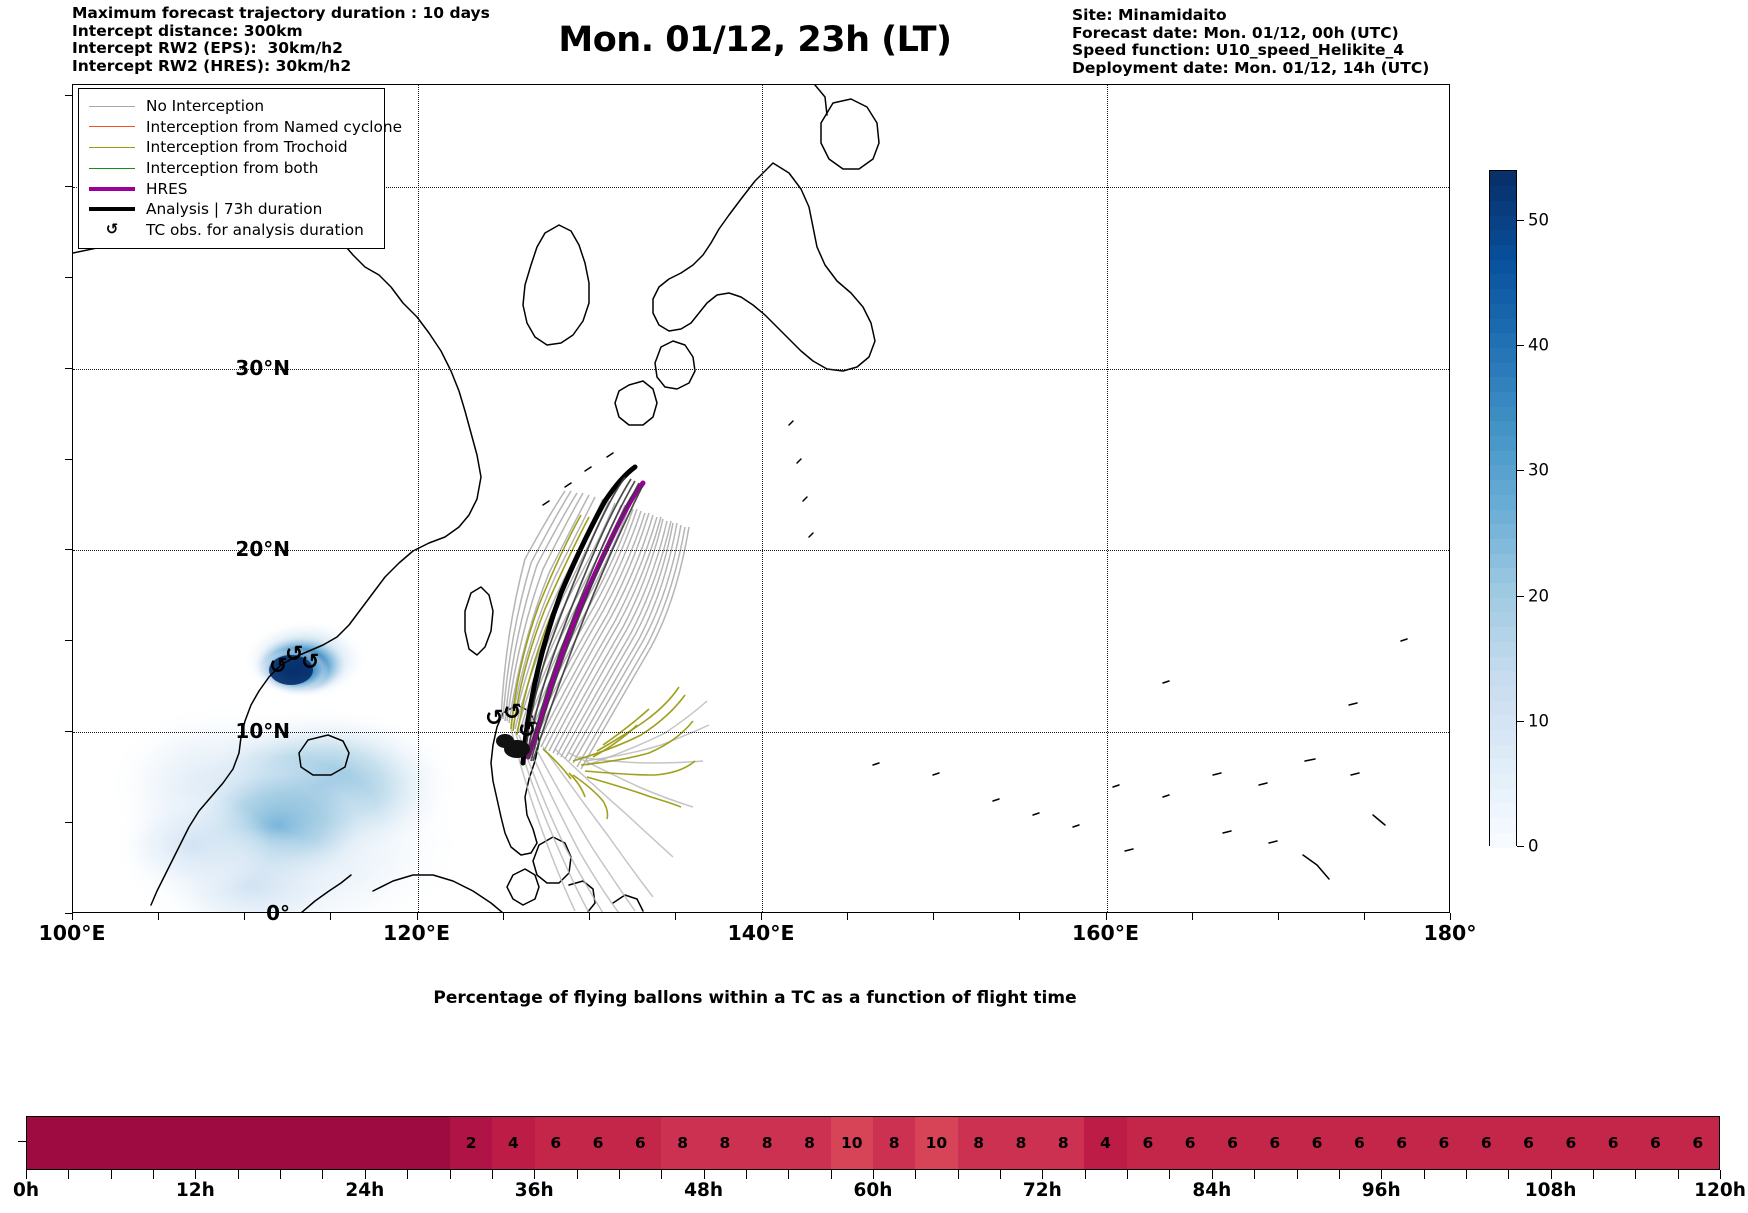  I want to click on colorbar-tick-label: 40, so click(1538, 345).